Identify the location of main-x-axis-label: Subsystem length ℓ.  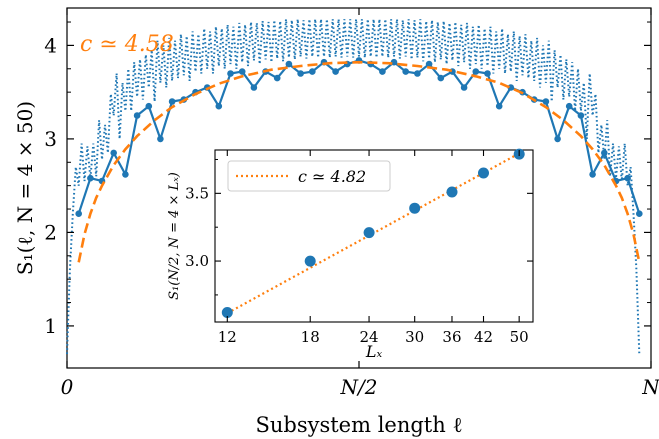
(358, 425).